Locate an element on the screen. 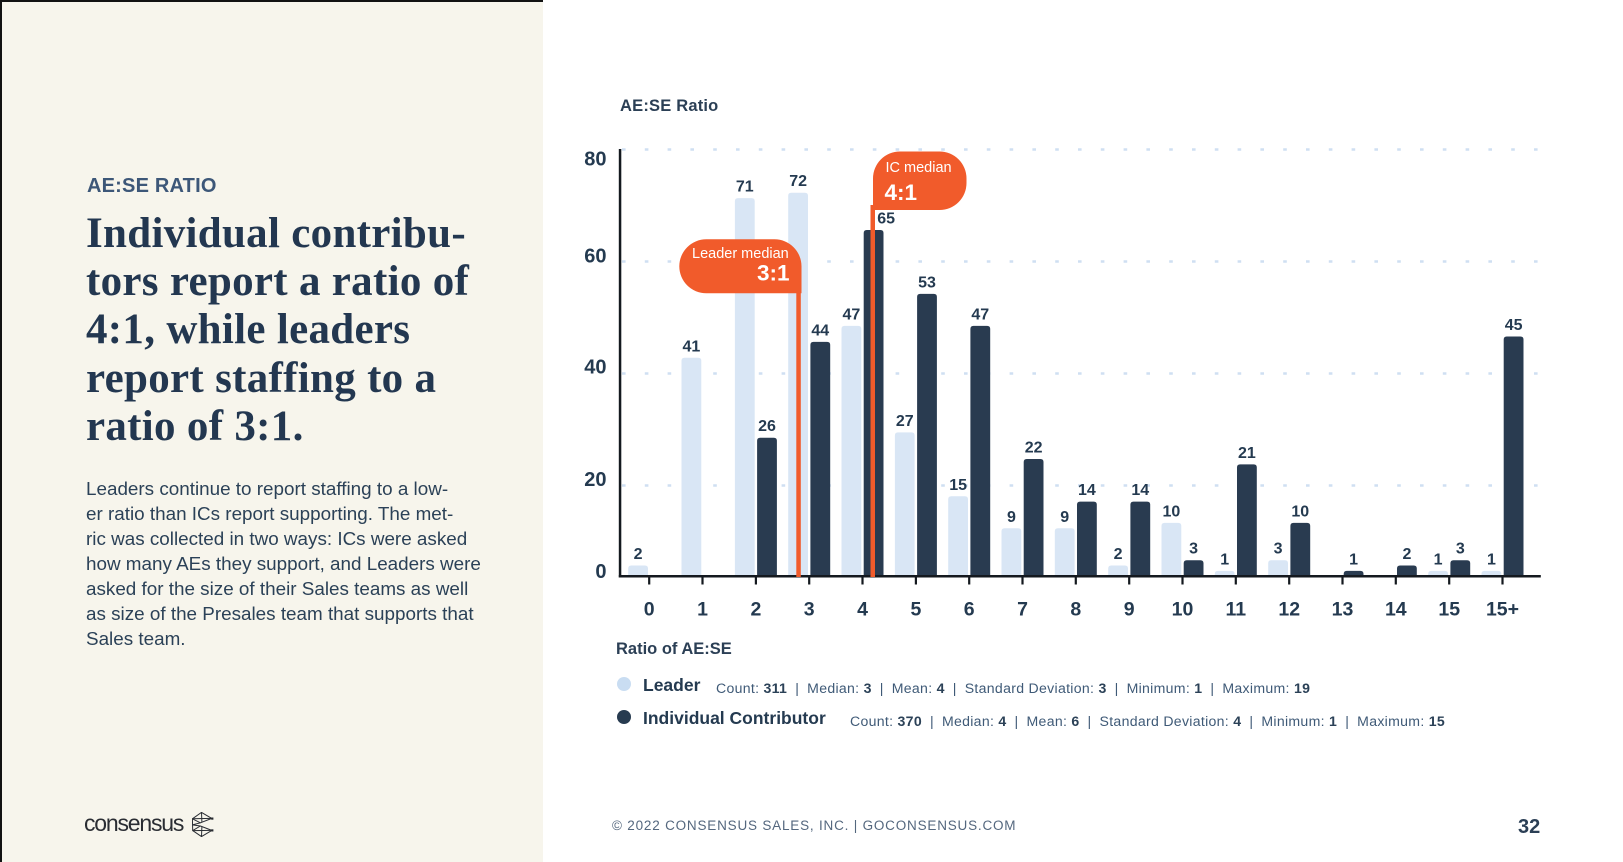 This screenshot has width=1623, height=862. svg-text: 27 is located at coordinates (905, 421).